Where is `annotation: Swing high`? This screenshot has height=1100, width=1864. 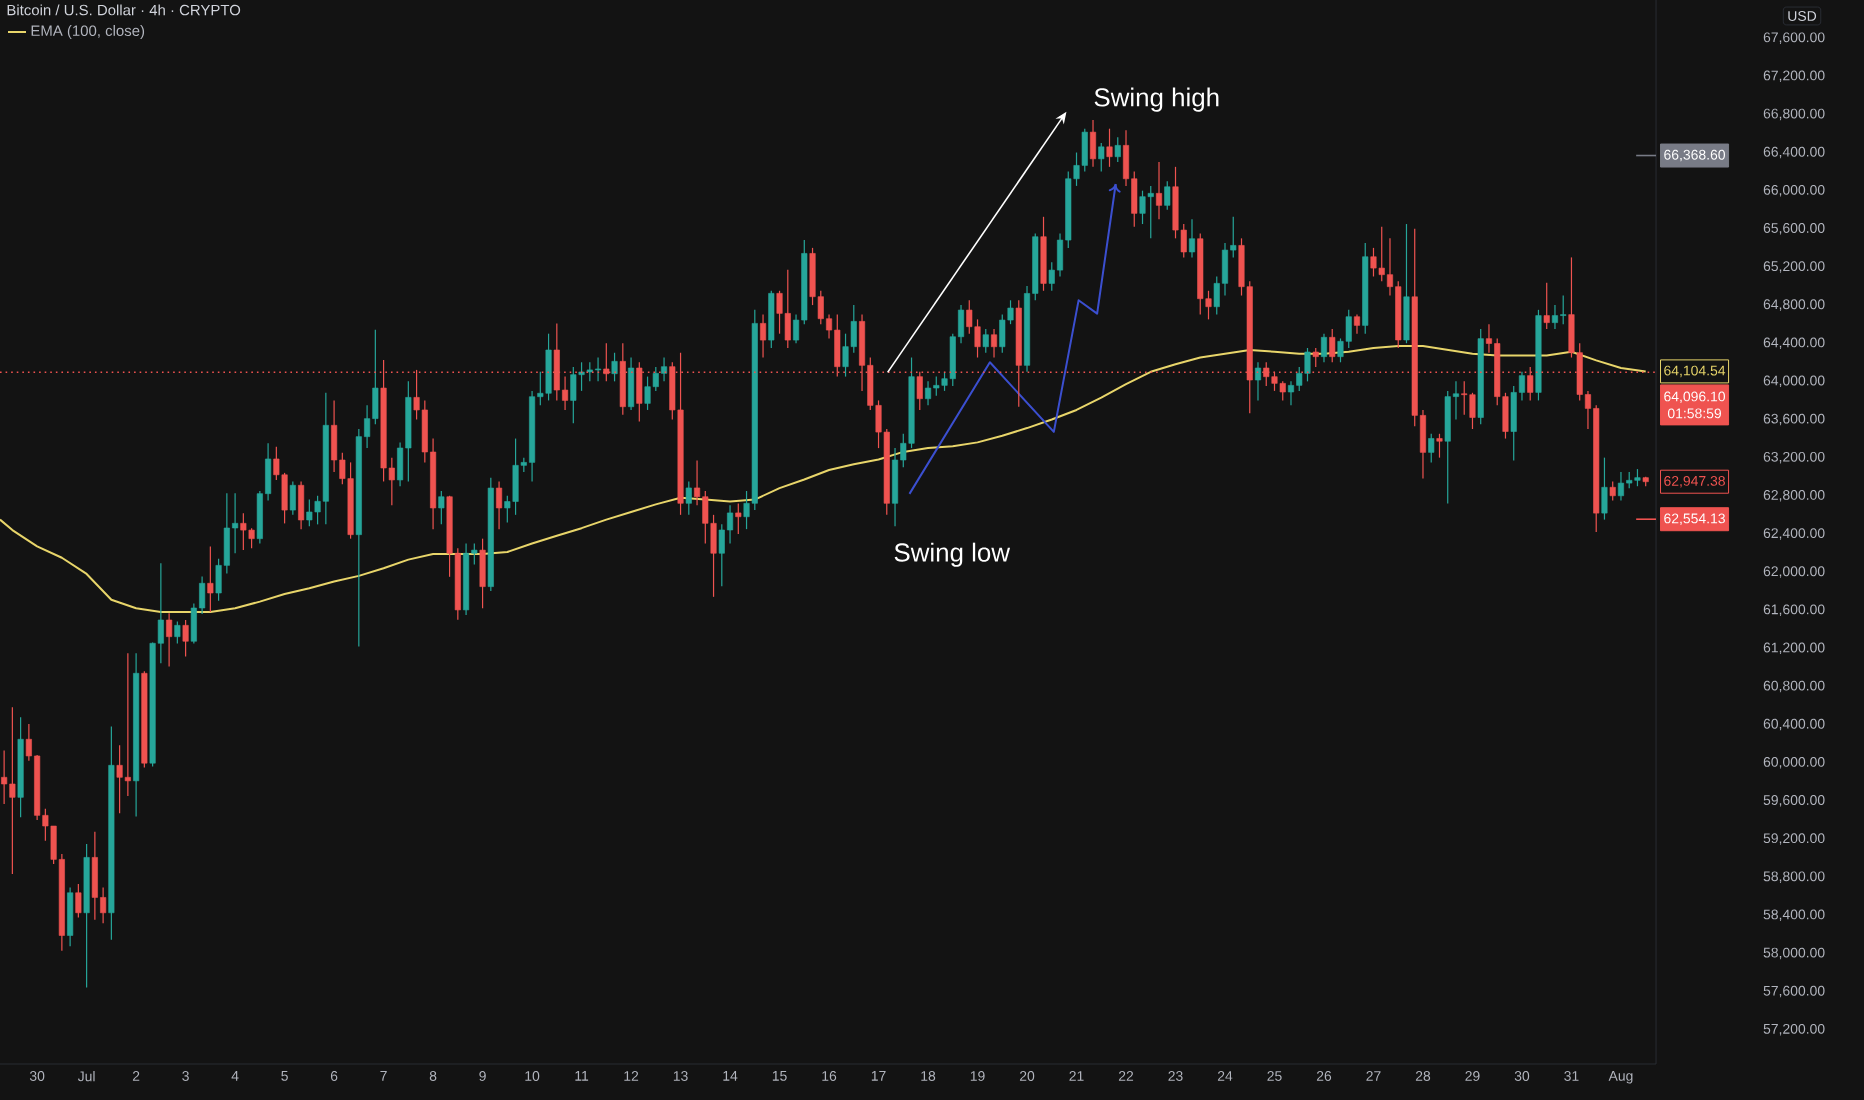
annotation: Swing high is located at coordinates (1156, 99).